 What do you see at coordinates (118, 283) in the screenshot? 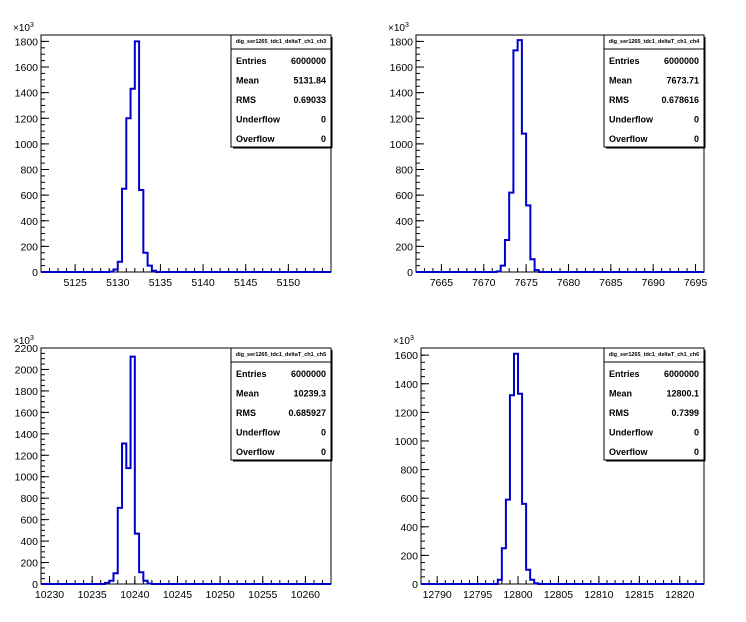
I see `x-tick-label: 5130` at bounding box center [118, 283].